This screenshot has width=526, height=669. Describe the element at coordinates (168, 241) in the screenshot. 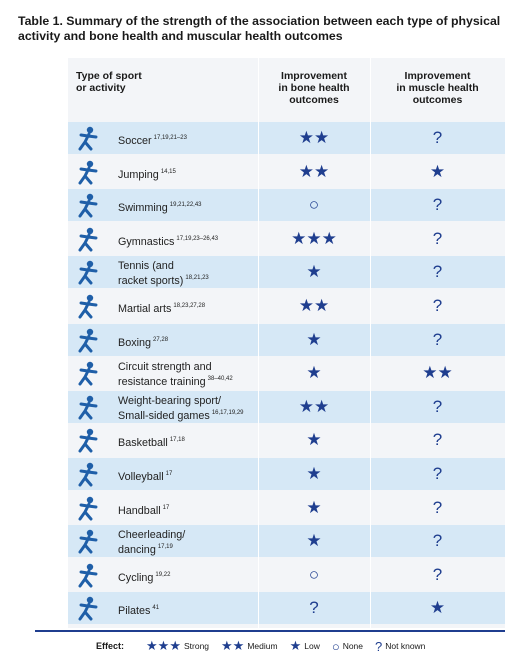

I see `activity-line: Gymnastics 17,19,23–26,43` at that location.